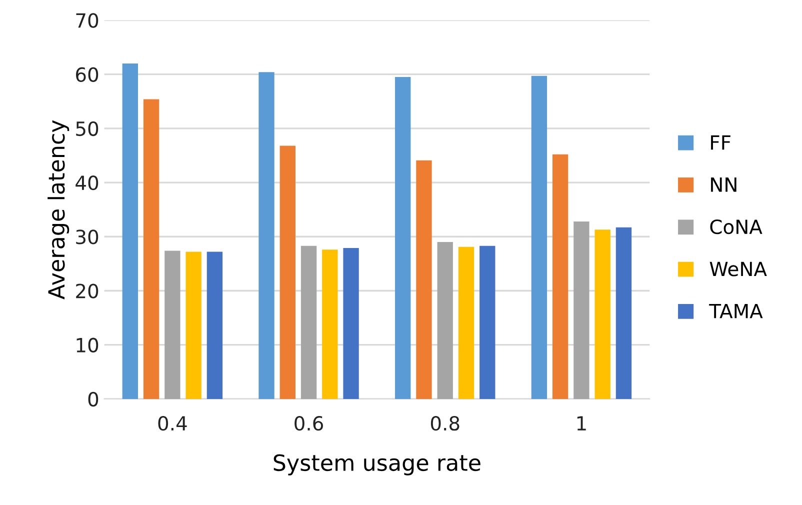  What do you see at coordinates (309, 423) in the screenshot?
I see `x-tick-label: 0.6` at bounding box center [309, 423].